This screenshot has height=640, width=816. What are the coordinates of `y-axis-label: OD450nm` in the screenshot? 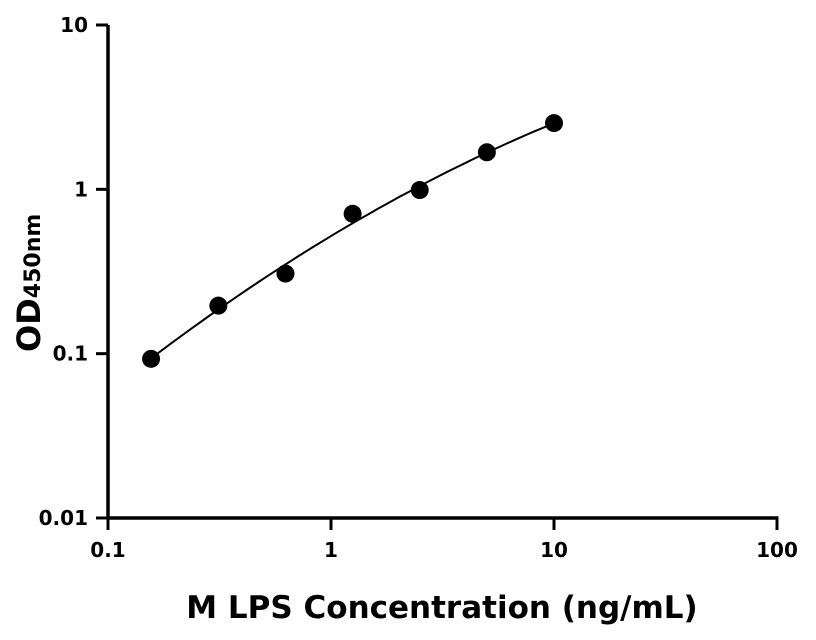 It's located at (29, 283).